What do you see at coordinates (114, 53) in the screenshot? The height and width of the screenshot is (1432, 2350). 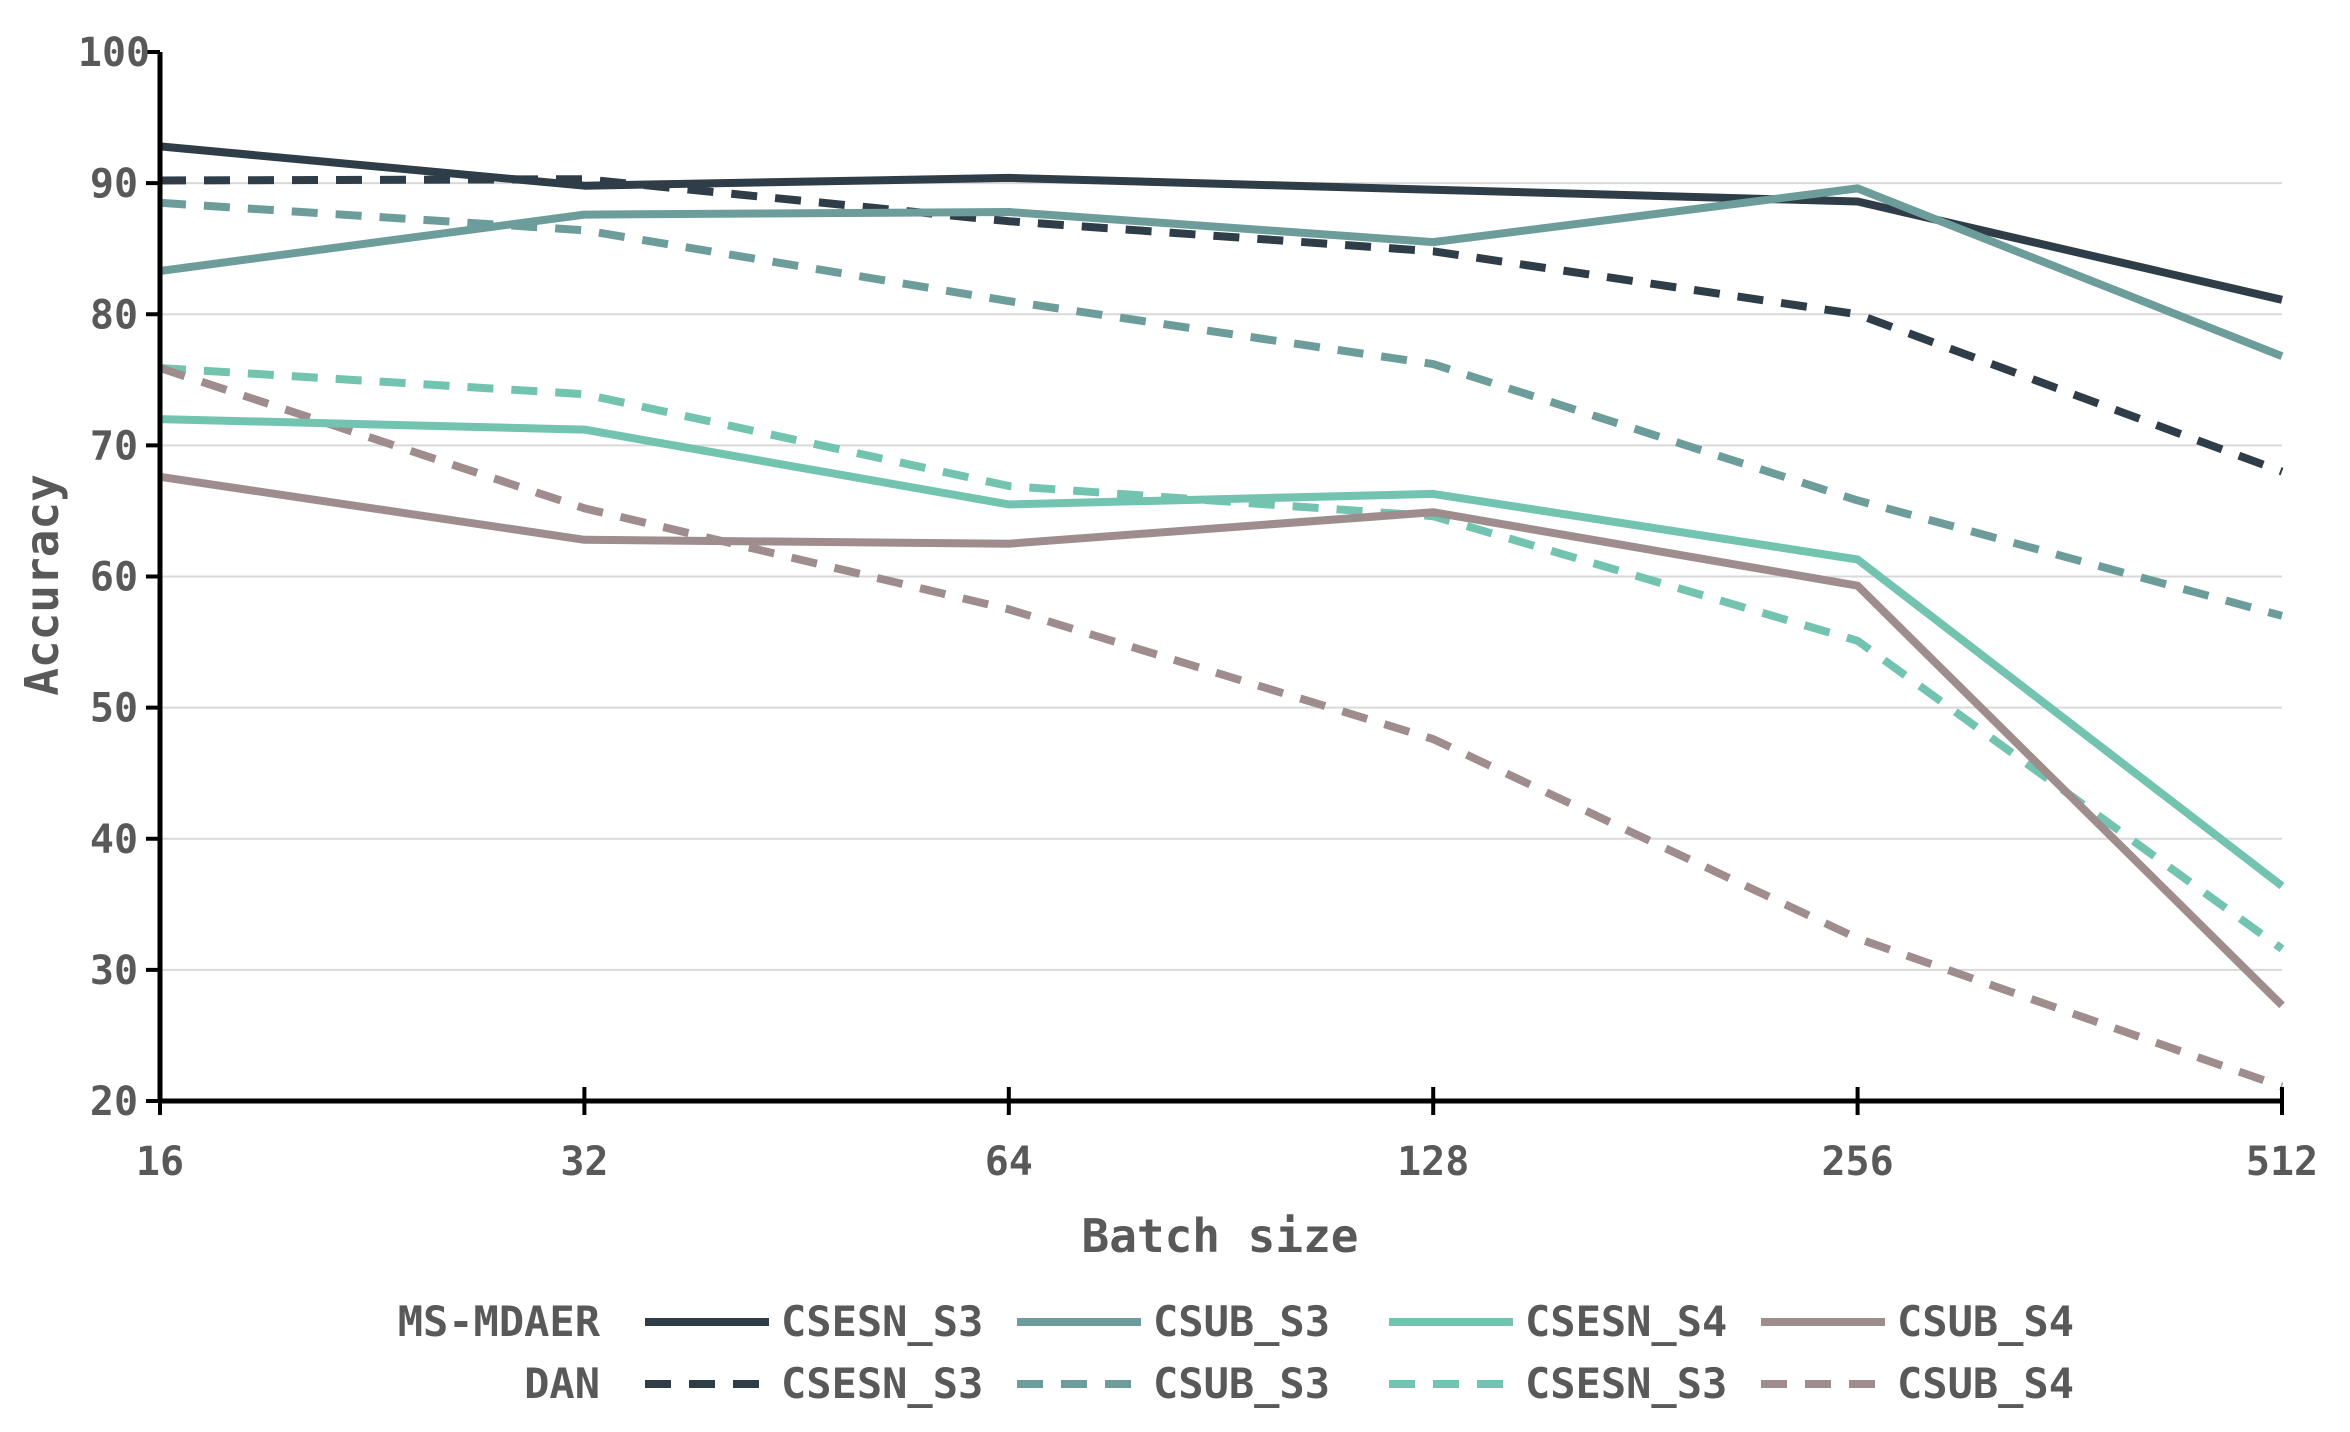 I see `y-tick-label-100: 100` at bounding box center [114, 53].